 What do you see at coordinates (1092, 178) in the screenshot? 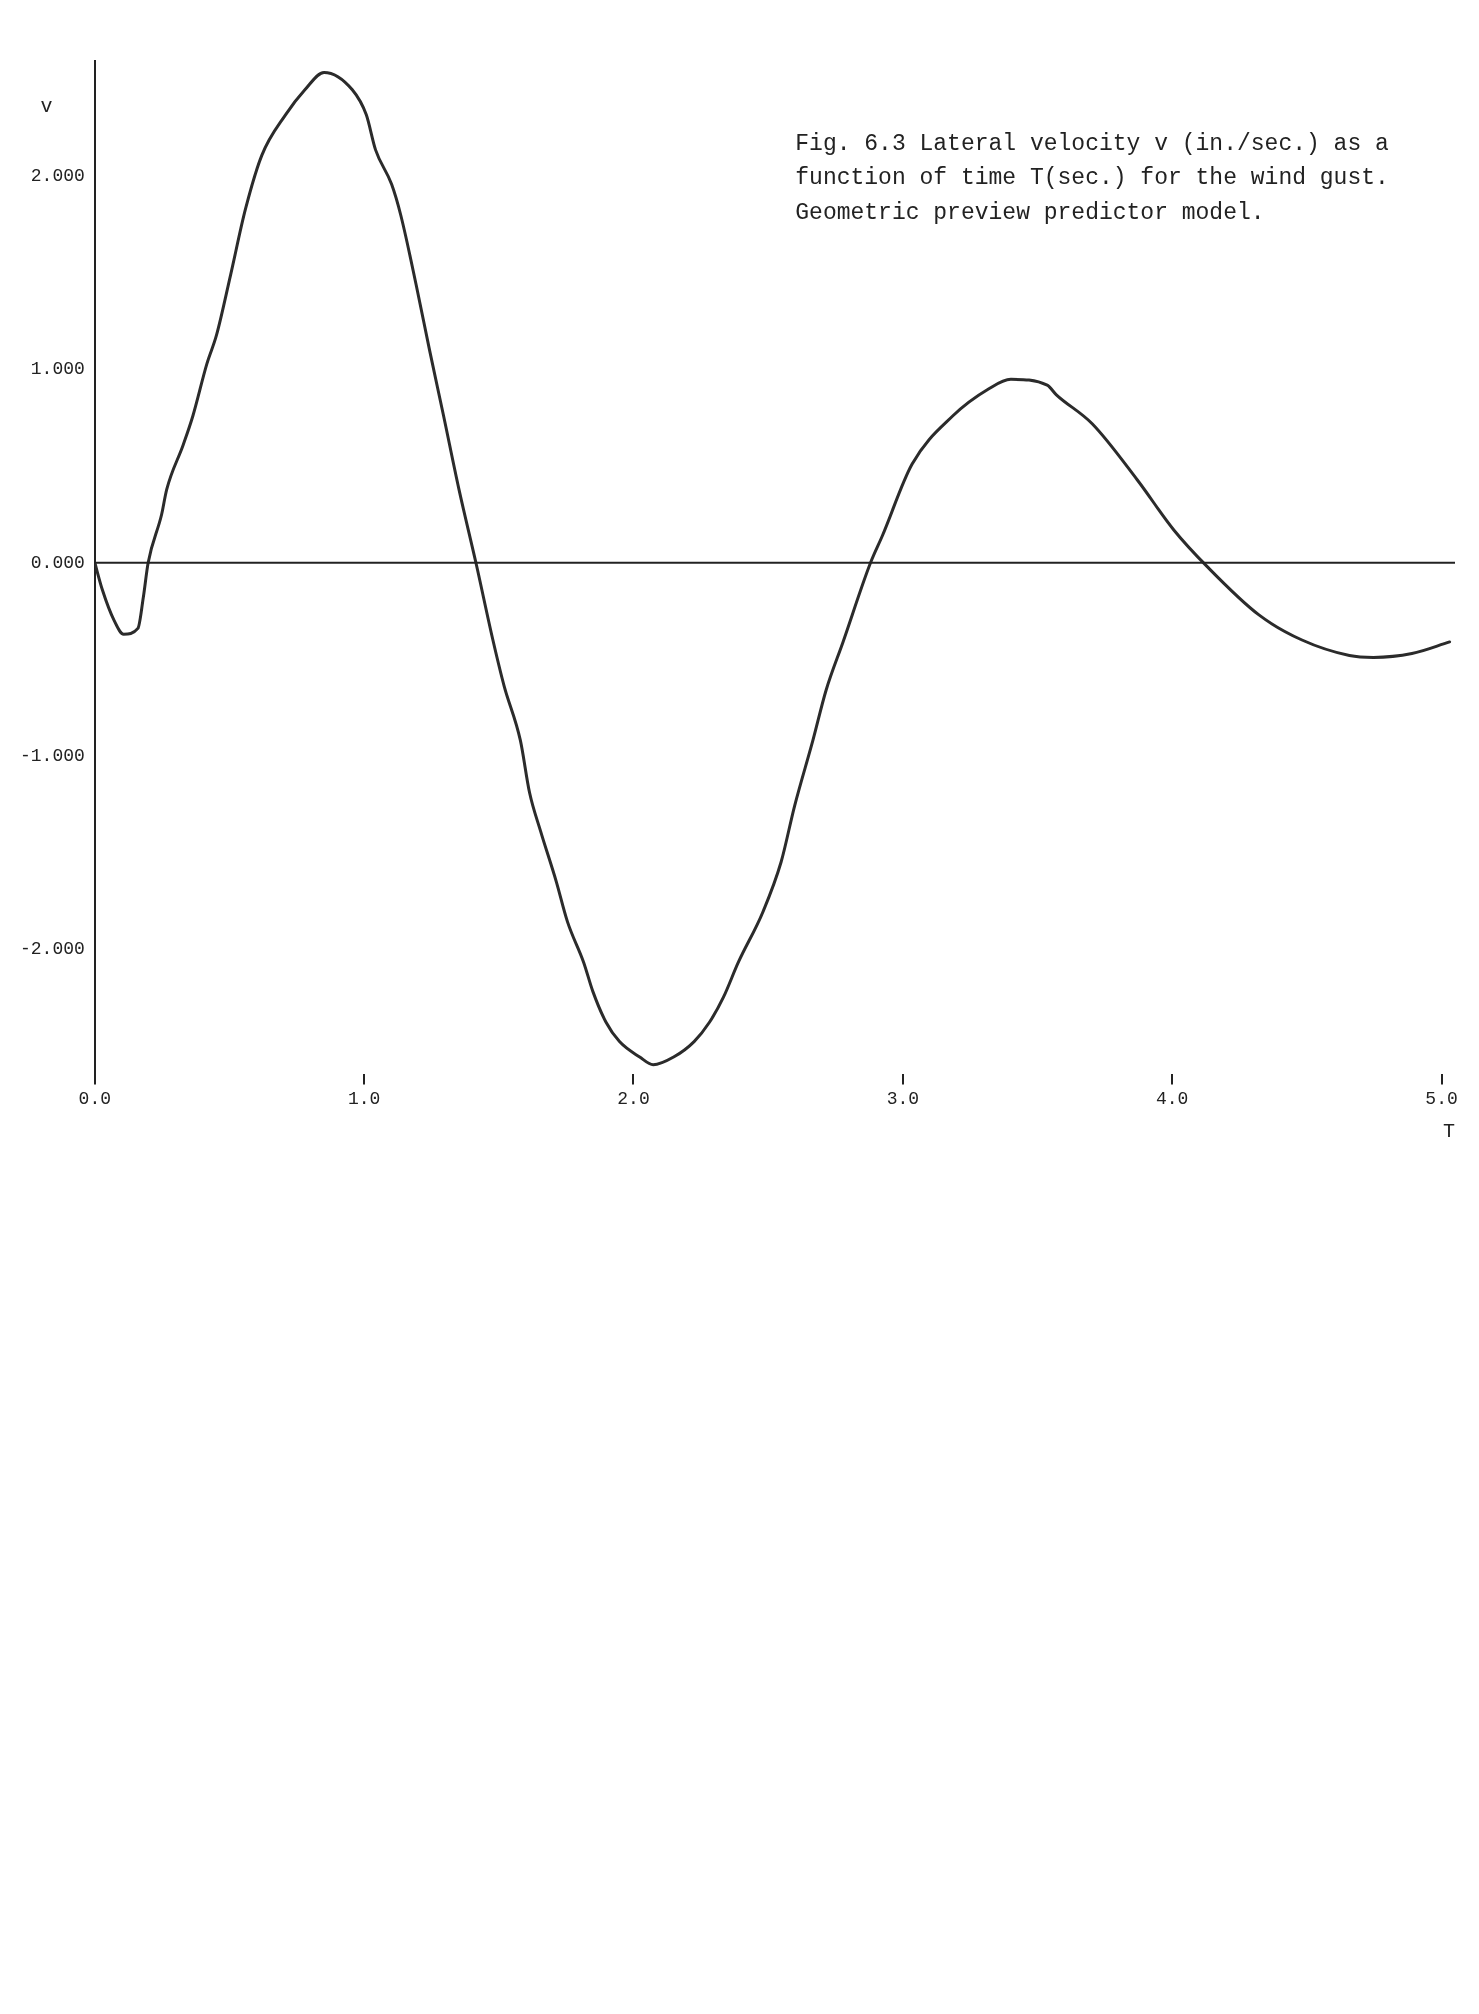
I see `text: Fig. 6.3 Lateral velocity v (in./sec.) as a function of time T(sec.) for the wind gust. Geometric preview predictor model.` at bounding box center [1092, 178].